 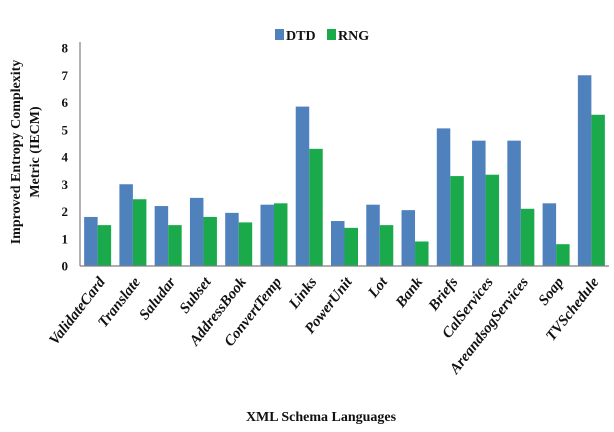 I want to click on legend-swatch-dtd, so click(x=279, y=34).